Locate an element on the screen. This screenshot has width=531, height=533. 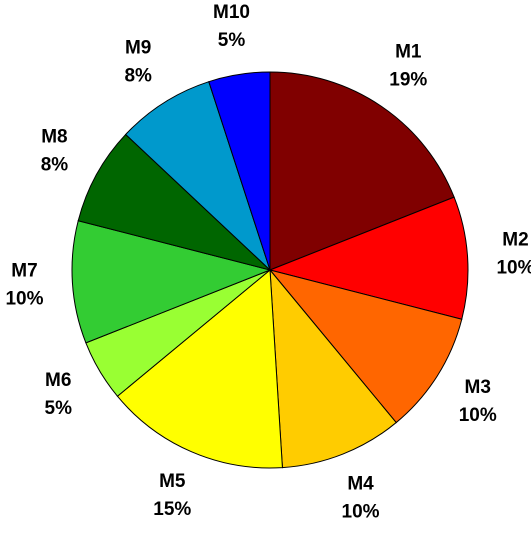
slice-label: M6 is located at coordinates (58, 380).